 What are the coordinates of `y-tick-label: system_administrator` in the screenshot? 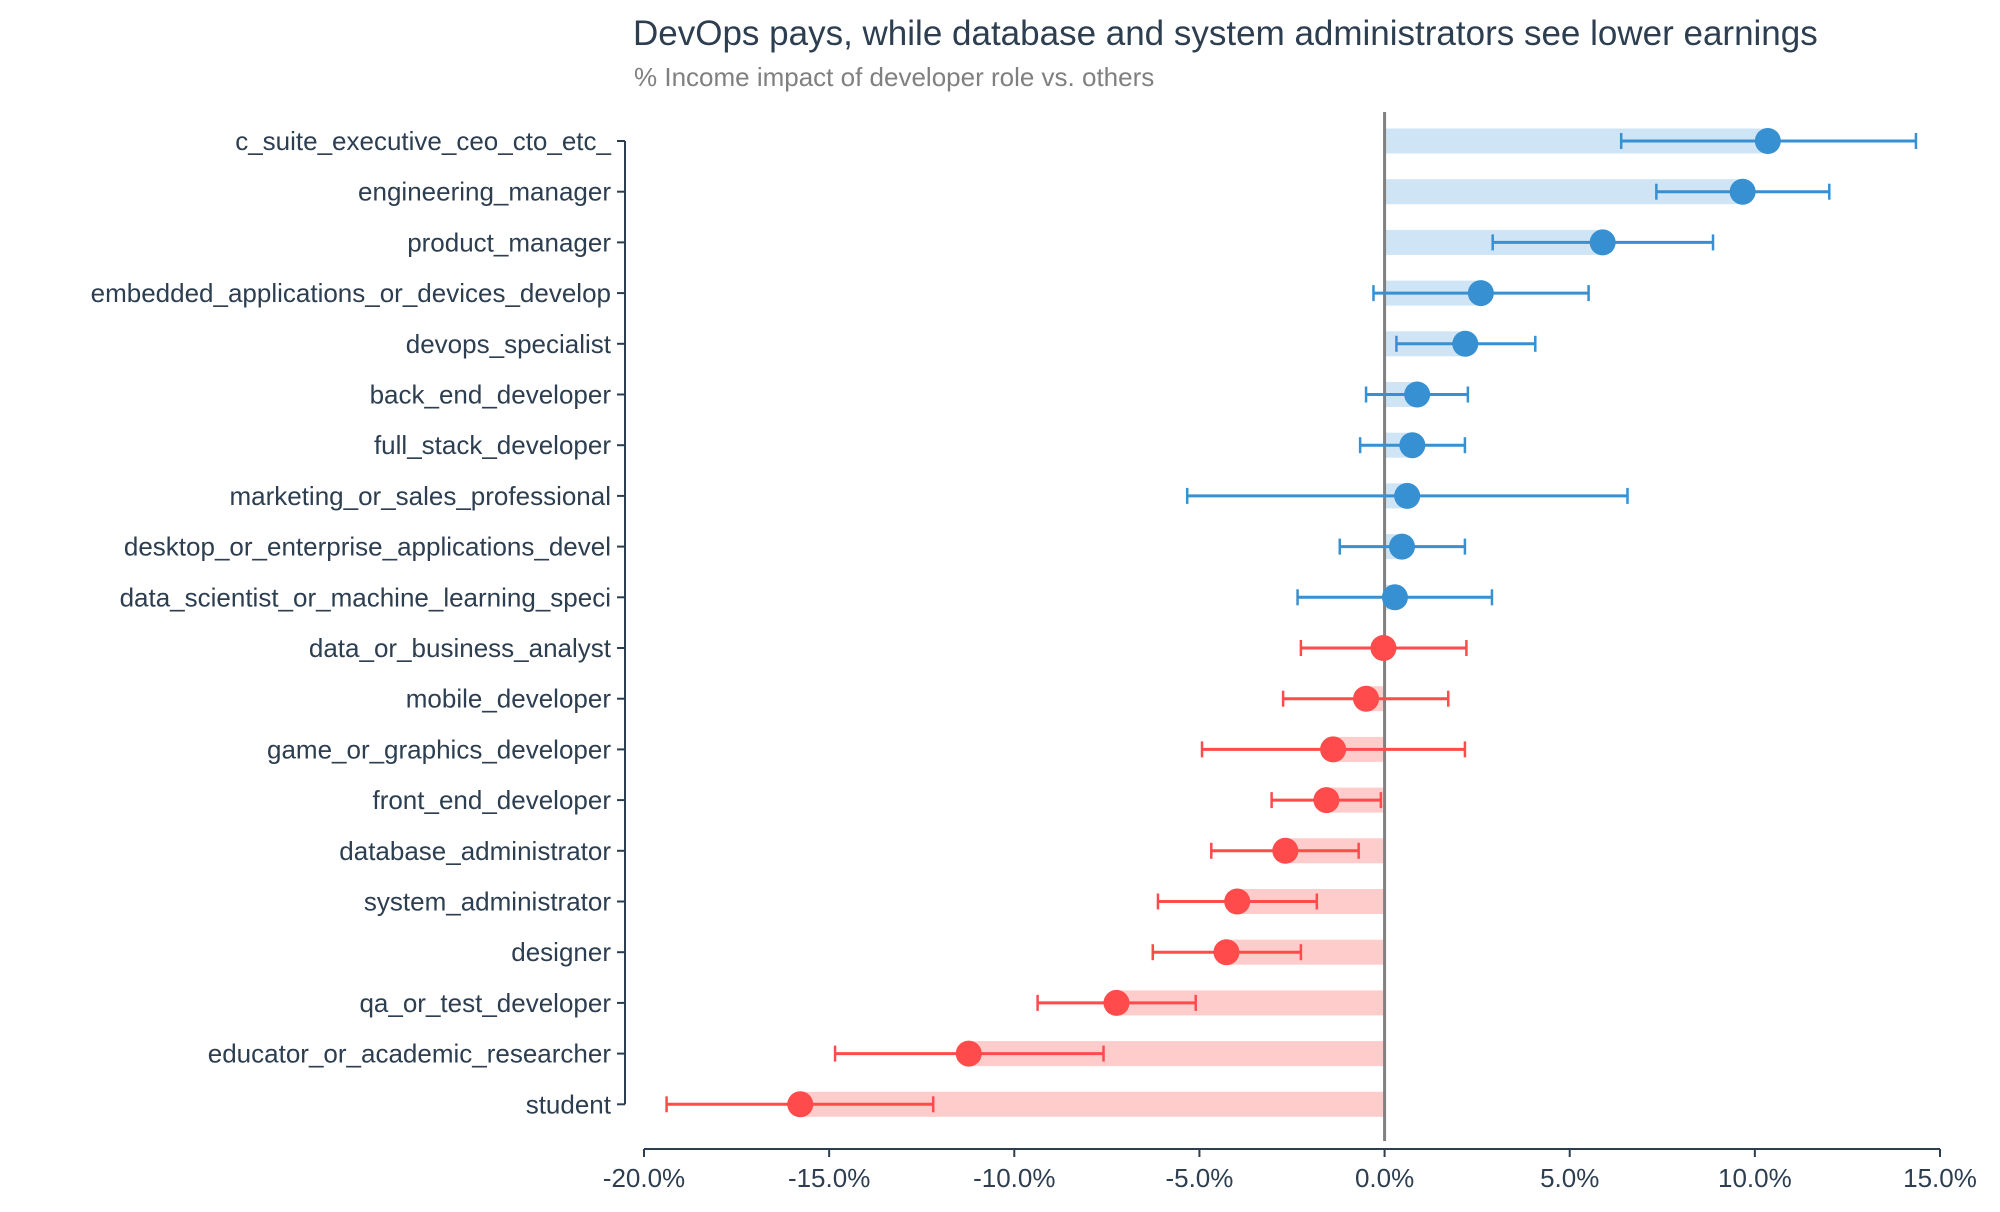 It's located at (487, 902).